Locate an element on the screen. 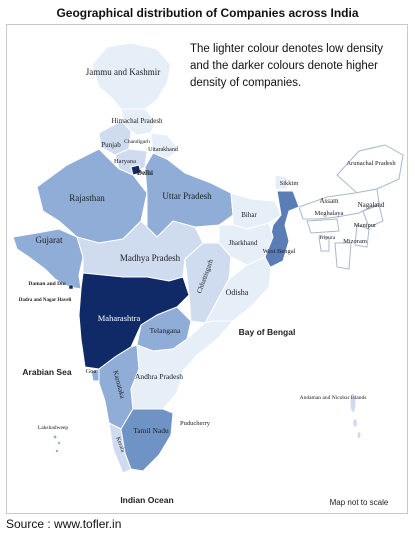 This screenshot has width=415, height=535. label-delhi: Delhi is located at coordinates (145, 173).